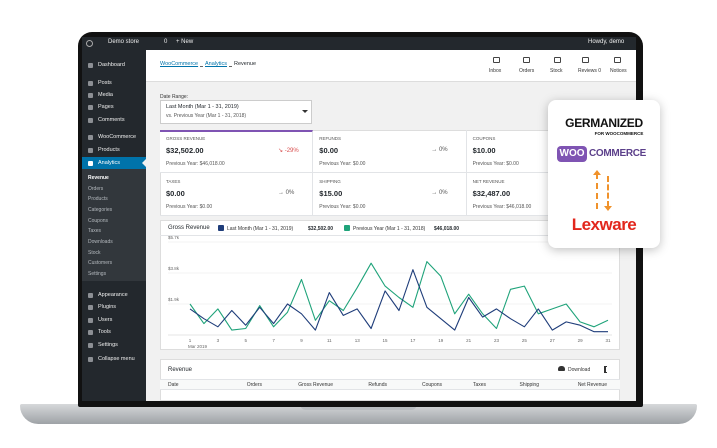 The height and width of the screenshot is (448, 717). I want to click on header, so click(391, 66).